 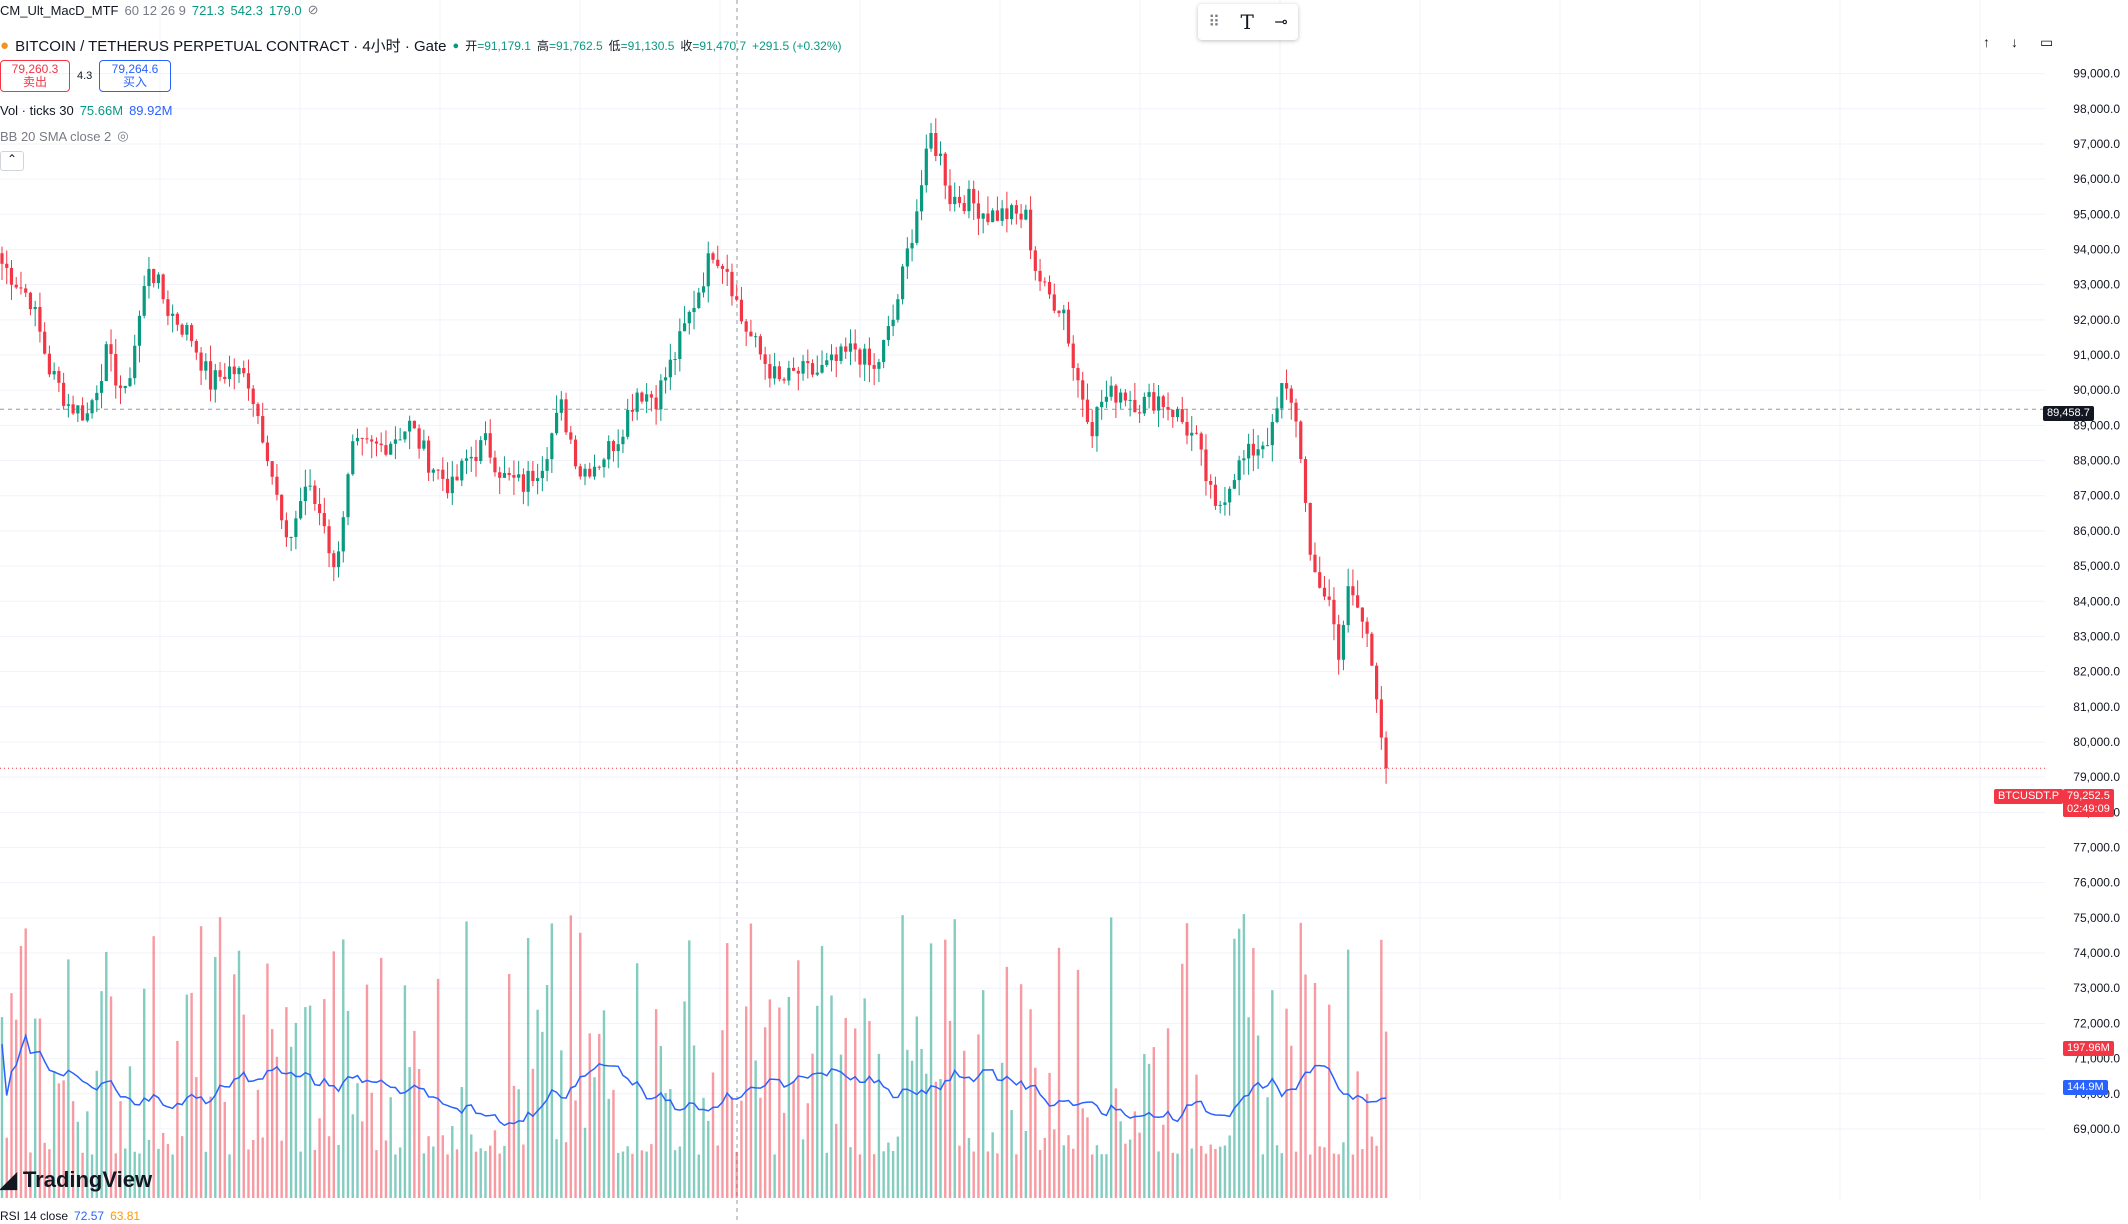 What do you see at coordinates (2096, 390) in the screenshot?
I see `y-tick-label: 90,000.0` at bounding box center [2096, 390].